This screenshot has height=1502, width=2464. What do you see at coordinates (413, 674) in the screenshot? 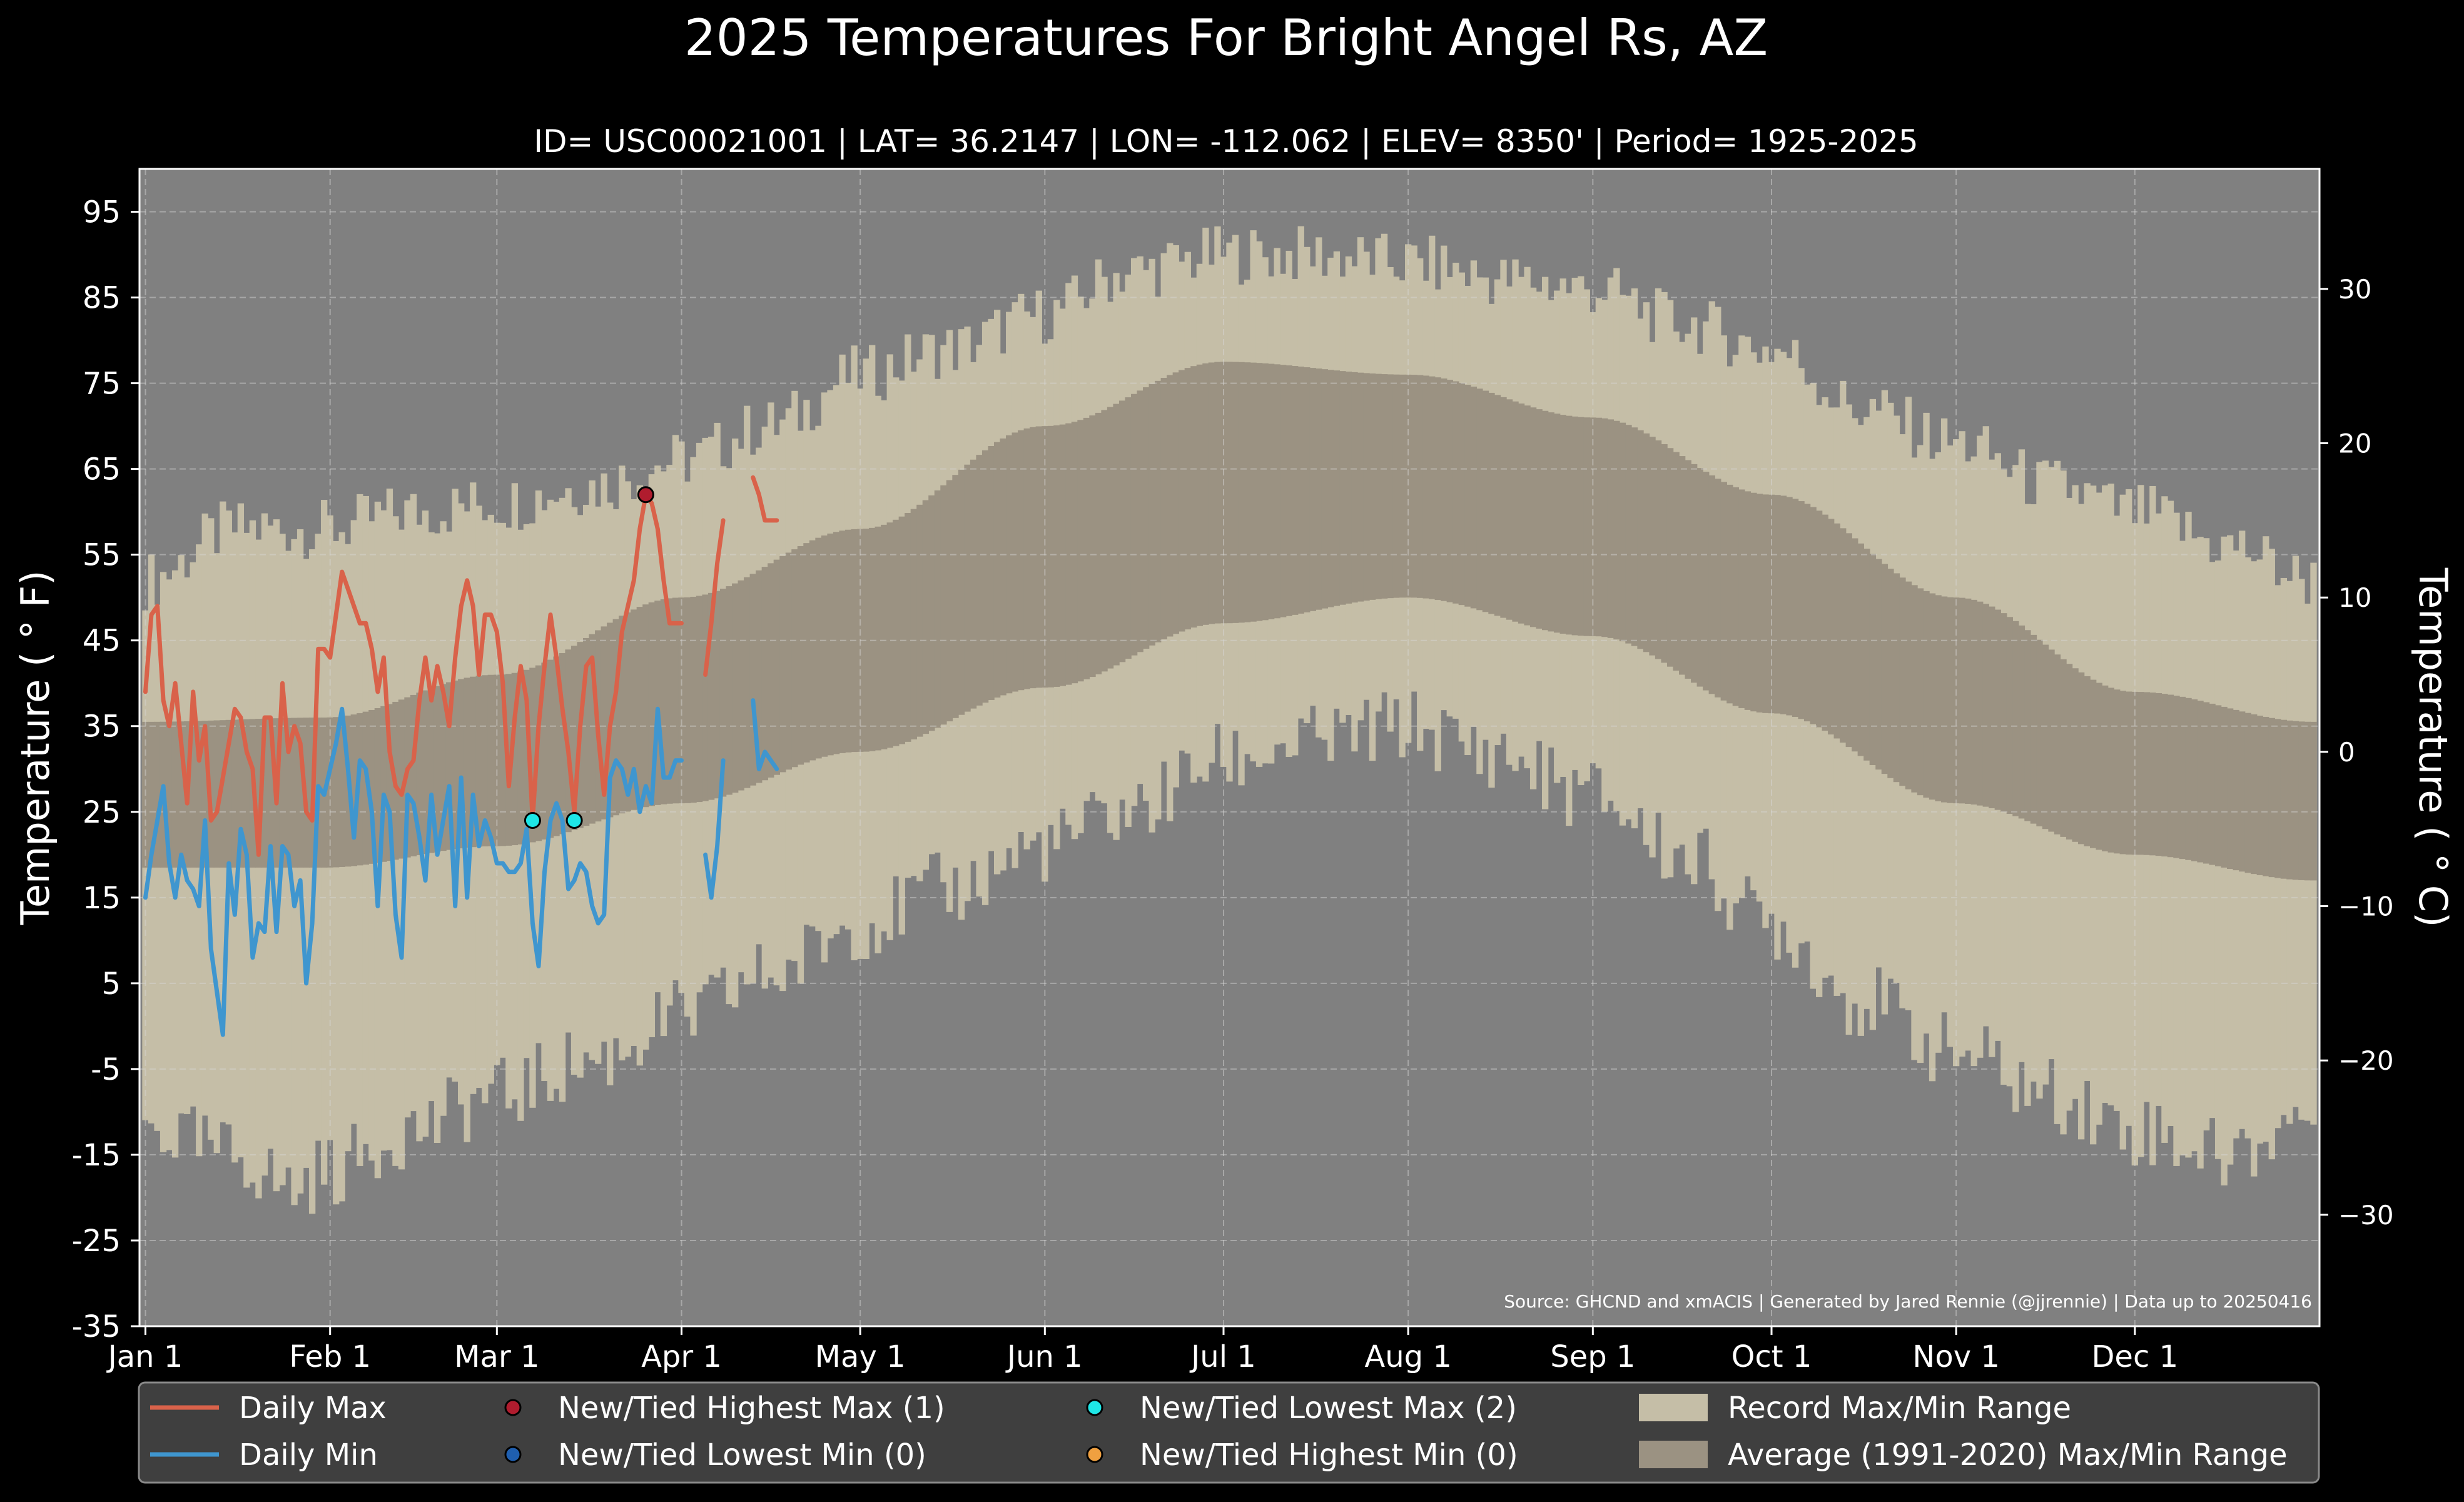
I see `daily-max-line` at bounding box center [413, 674].